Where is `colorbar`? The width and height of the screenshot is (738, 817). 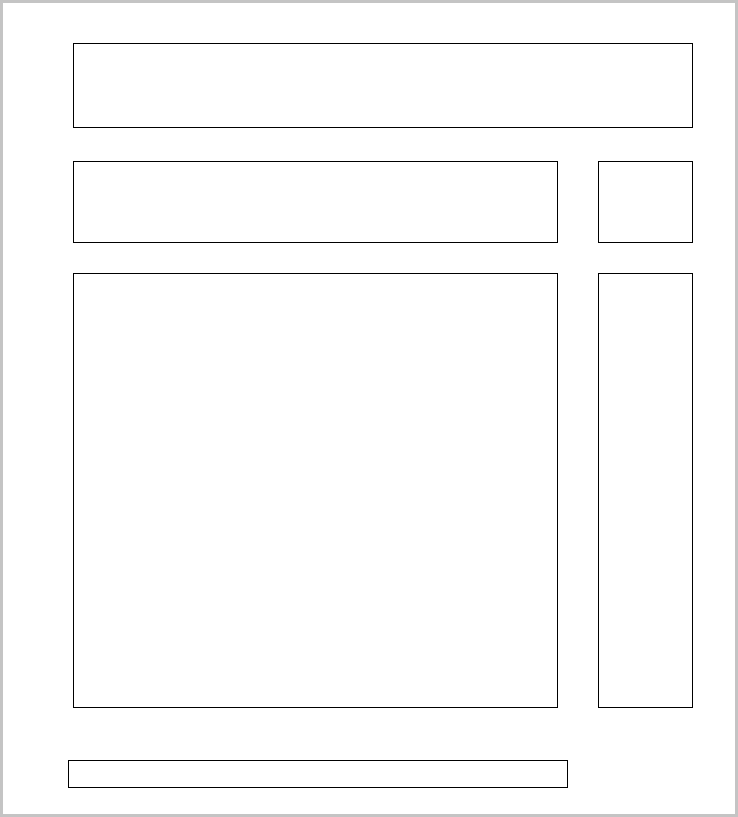 colorbar is located at coordinates (318, 774).